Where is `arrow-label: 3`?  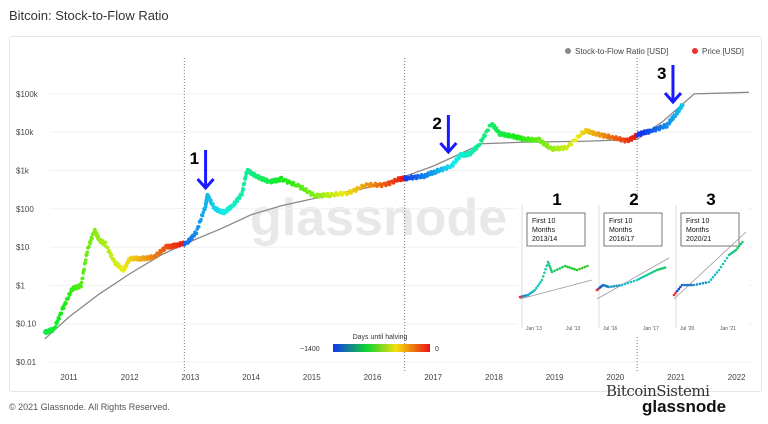
arrow-label: 3 is located at coordinates (661, 73).